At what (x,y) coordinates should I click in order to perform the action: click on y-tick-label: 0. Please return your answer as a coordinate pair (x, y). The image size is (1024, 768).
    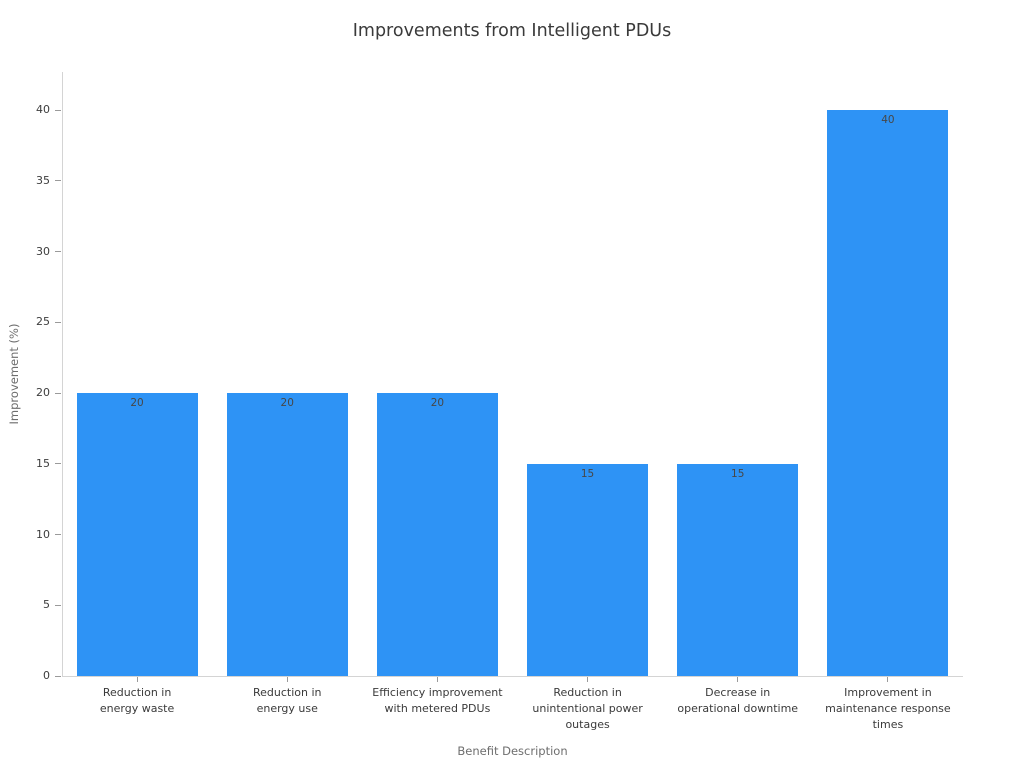
    Looking at the image, I should click on (46, 675).